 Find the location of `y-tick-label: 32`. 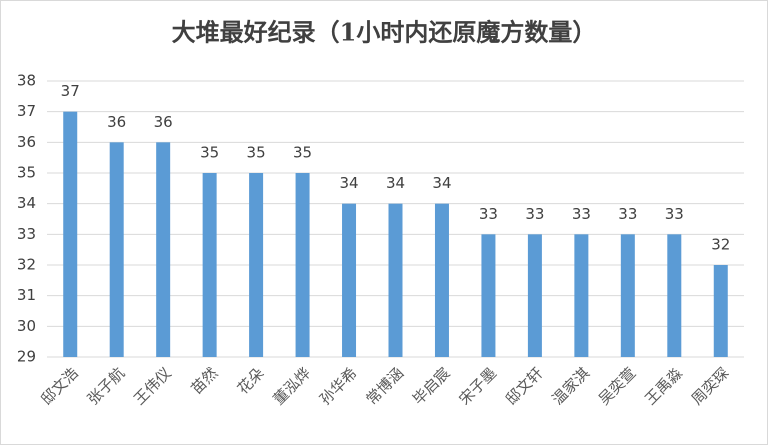

y-tick-label: 32 is located at coordinates (26, 265).